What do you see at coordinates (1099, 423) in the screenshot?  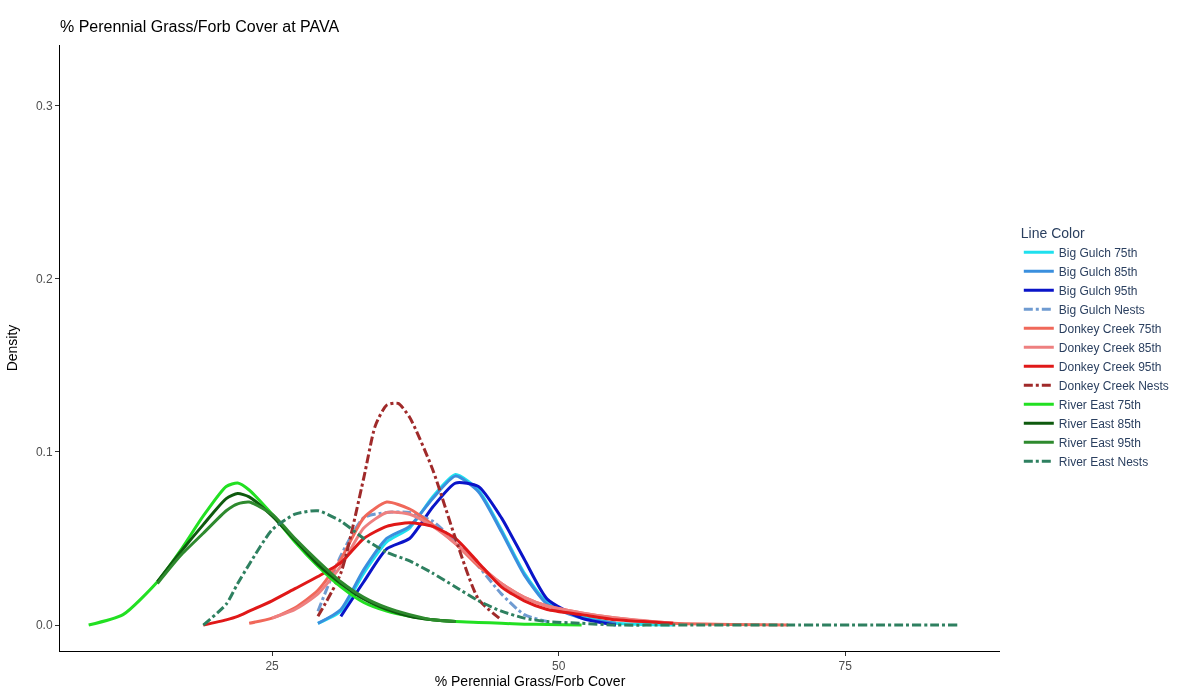 I see `legend-label: River East 85th` at bounding box center [1099, 423].